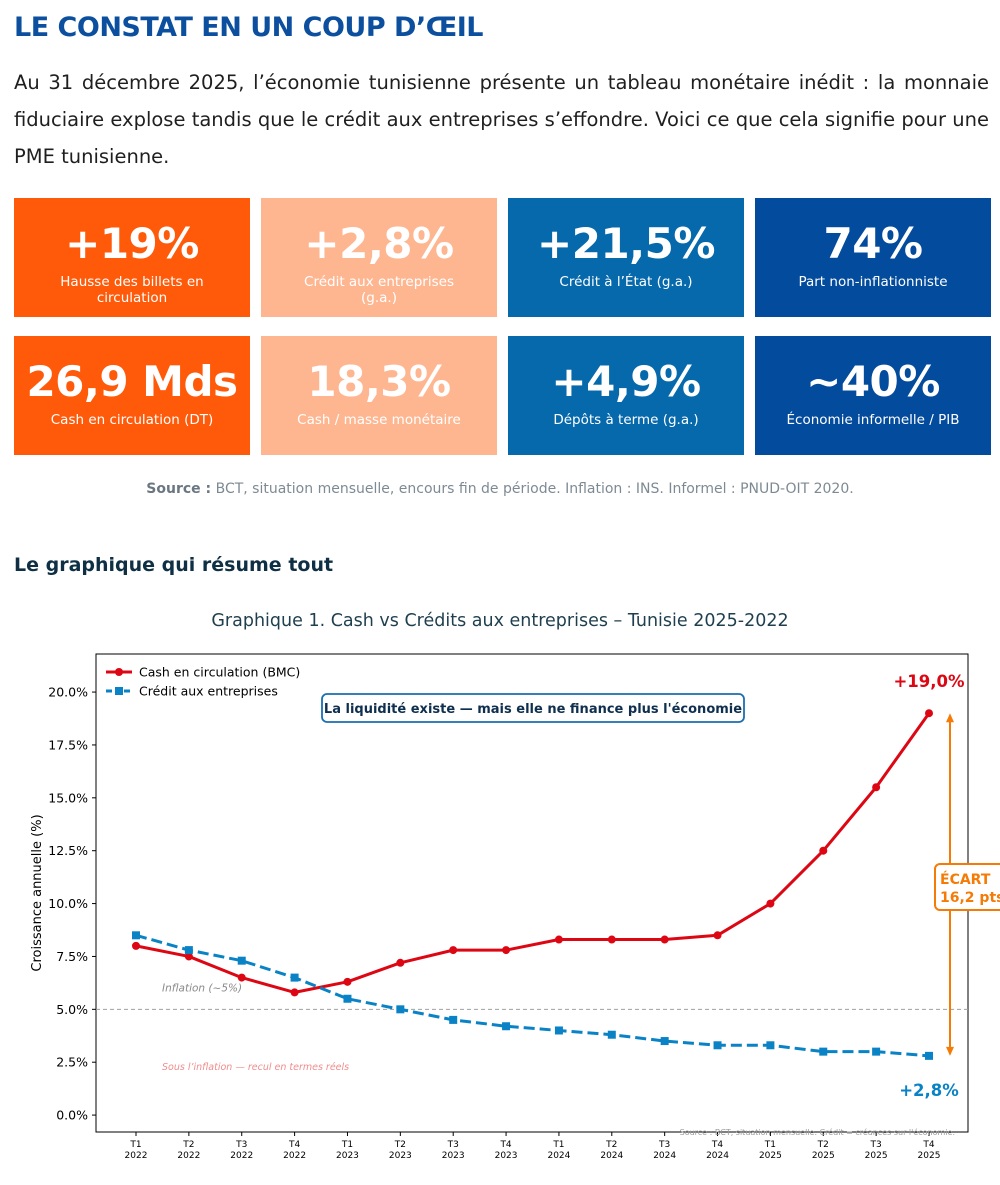  Describe the element at coordinates (132, 381) in the screenshot. I see `kpi-value: 26,9 Mds` at that location.